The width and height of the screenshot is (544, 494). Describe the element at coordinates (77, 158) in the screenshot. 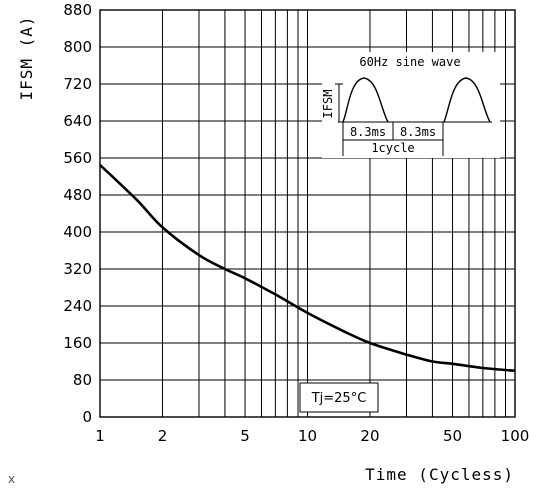

I see `y-tick-label: 560` at that location.